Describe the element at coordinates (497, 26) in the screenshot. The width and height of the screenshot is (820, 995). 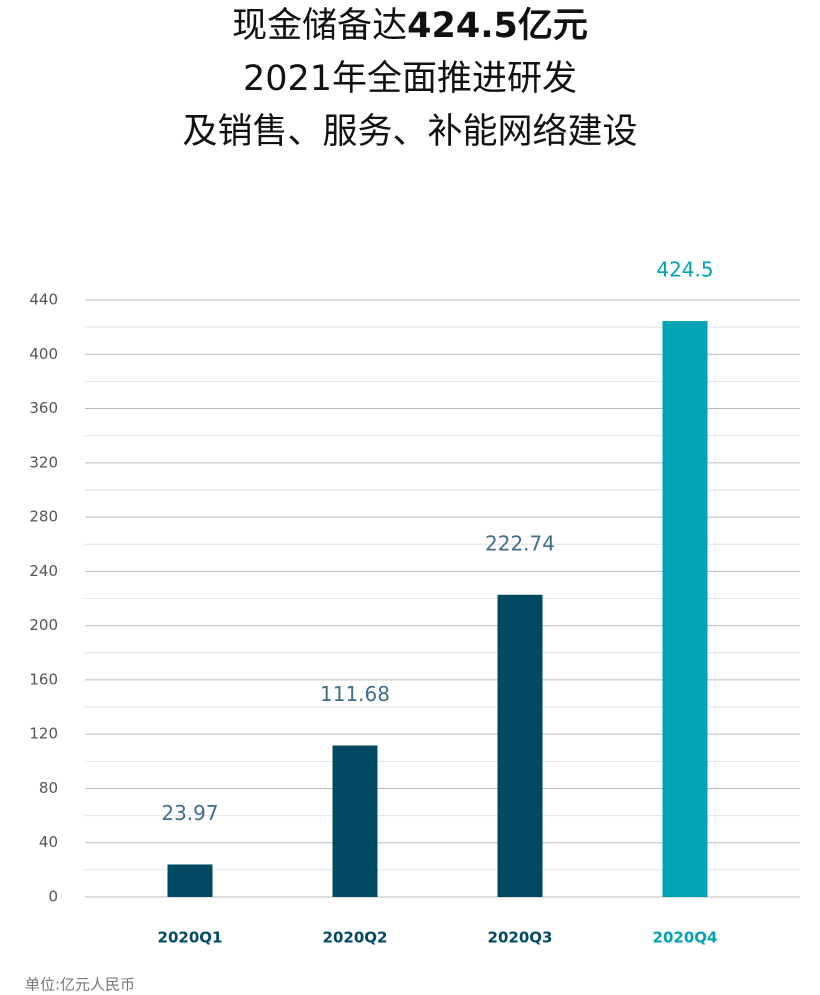
I see `title-part: 424.5亿元` at that location.